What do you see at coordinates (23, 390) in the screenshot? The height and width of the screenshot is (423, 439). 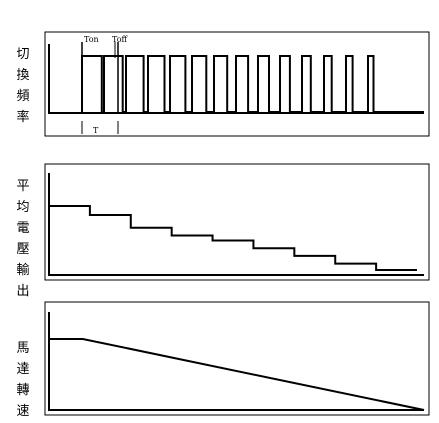 I see `label-char: 轉` at bounding box center [23, 390].